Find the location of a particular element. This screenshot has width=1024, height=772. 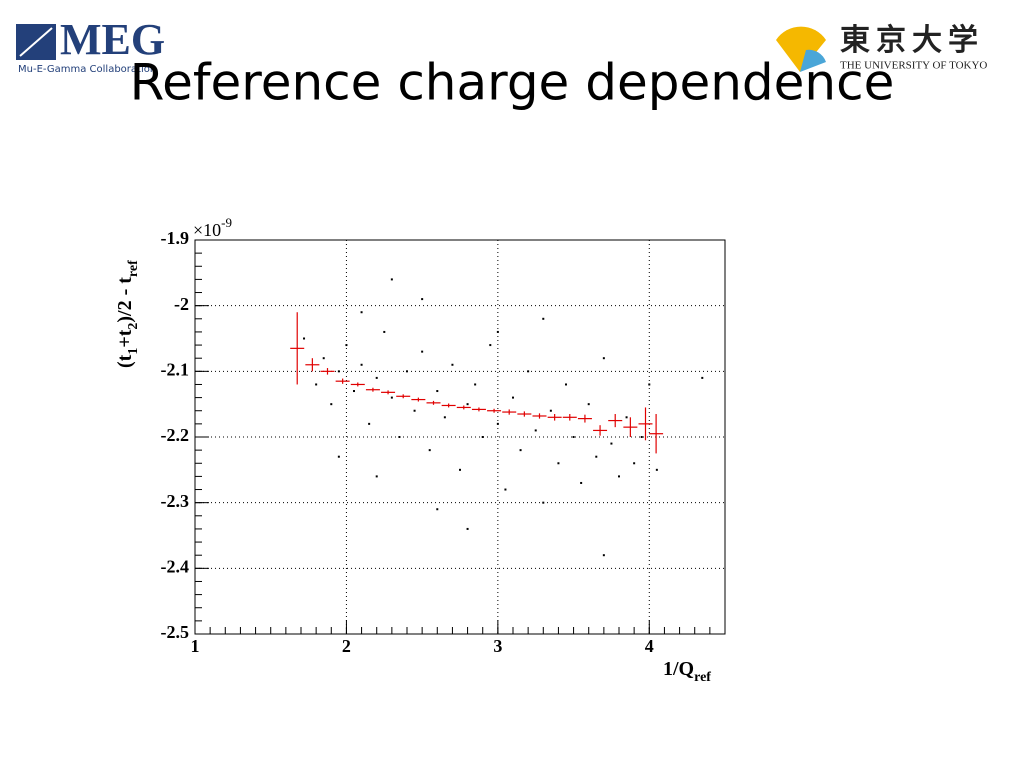

ginkgo-blue is located at coordinates (813, 60).